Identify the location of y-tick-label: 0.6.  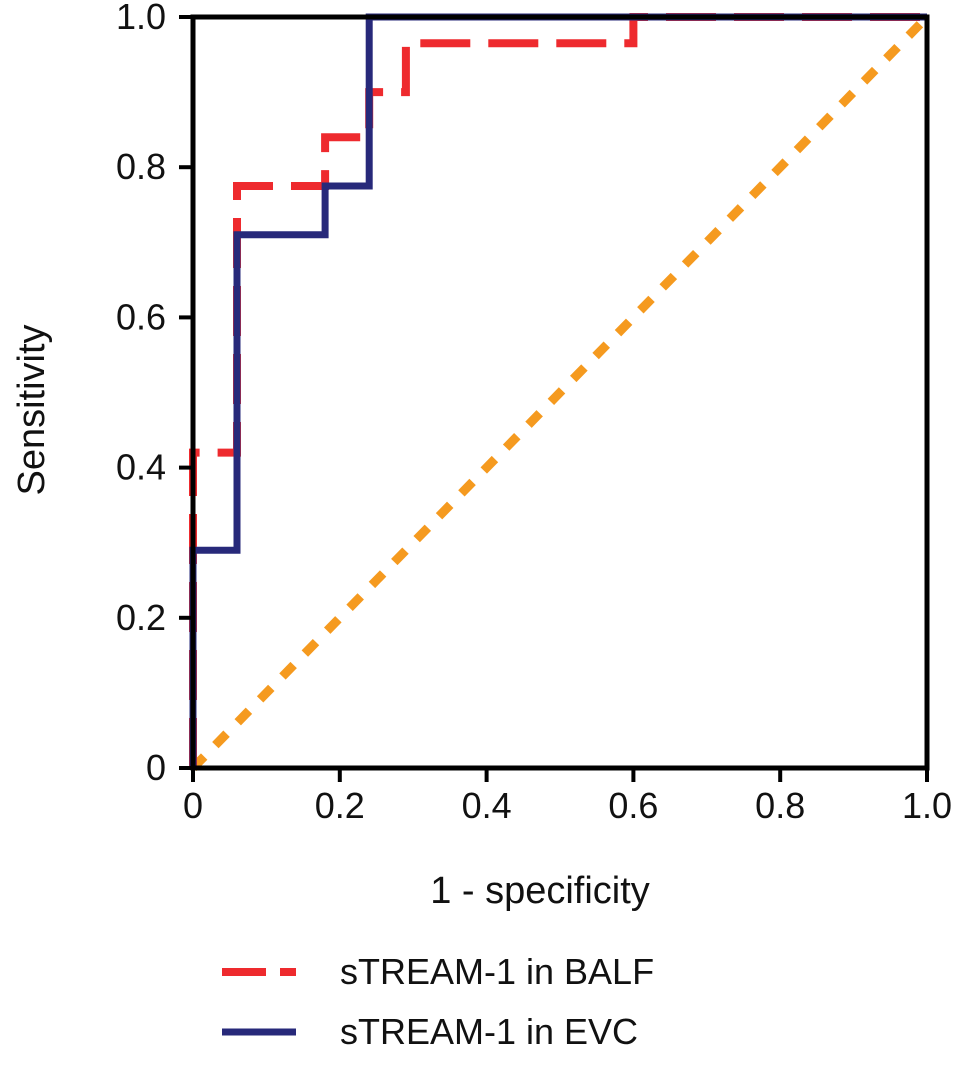
(141, 316).